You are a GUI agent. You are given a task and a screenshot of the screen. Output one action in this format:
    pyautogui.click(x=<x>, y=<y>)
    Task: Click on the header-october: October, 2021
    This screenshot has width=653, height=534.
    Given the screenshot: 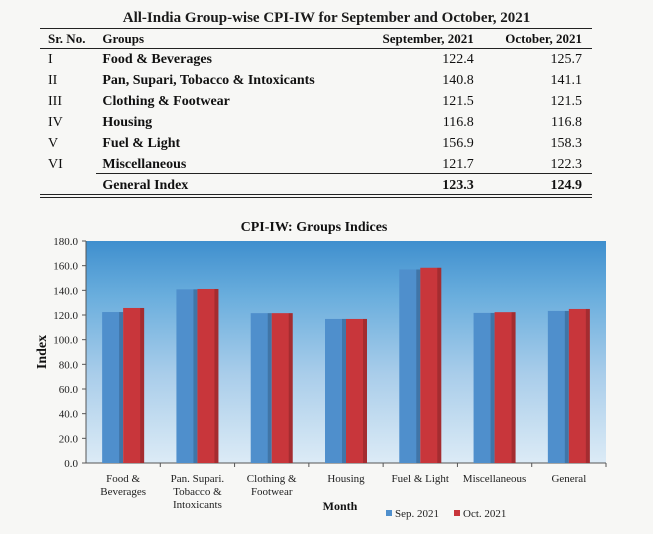 What is the action you would take?
    pyautogui.click(x=543, y=38)
    